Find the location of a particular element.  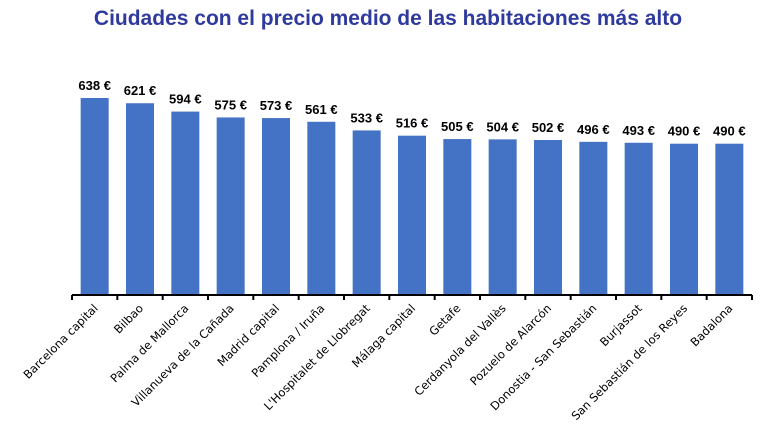

data-label: 516 € is located at coordinates (412, 123).